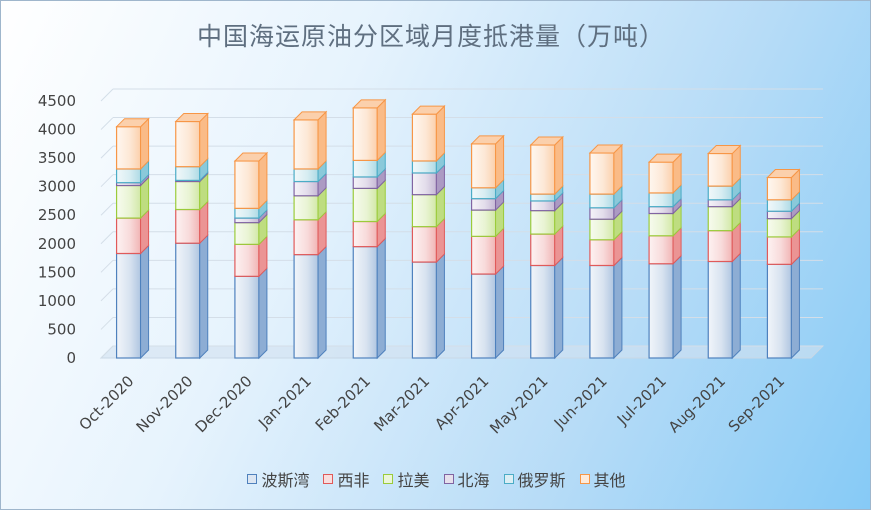 The image size is (871, 511). Describe the element at coordinates (461, 402) in the screenshot. I see `x-tick-label: Apr-2021` at that location.